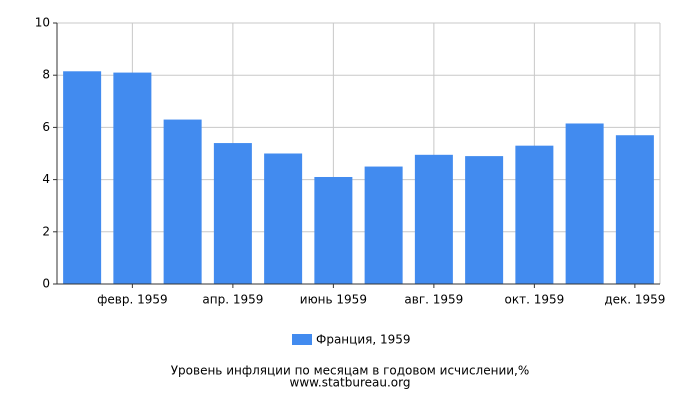  Describe the element at coordinates (634, 300) in the screenshot. I see `x-tick-label: дек. 1959` at that location.